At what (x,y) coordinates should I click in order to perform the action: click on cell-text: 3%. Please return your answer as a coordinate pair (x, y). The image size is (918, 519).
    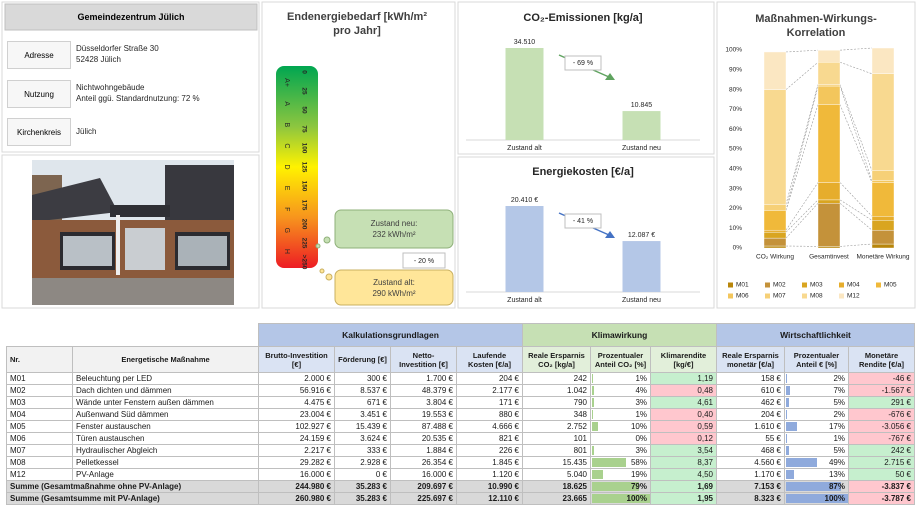
    Looking at the image, I should click on (641, 450).